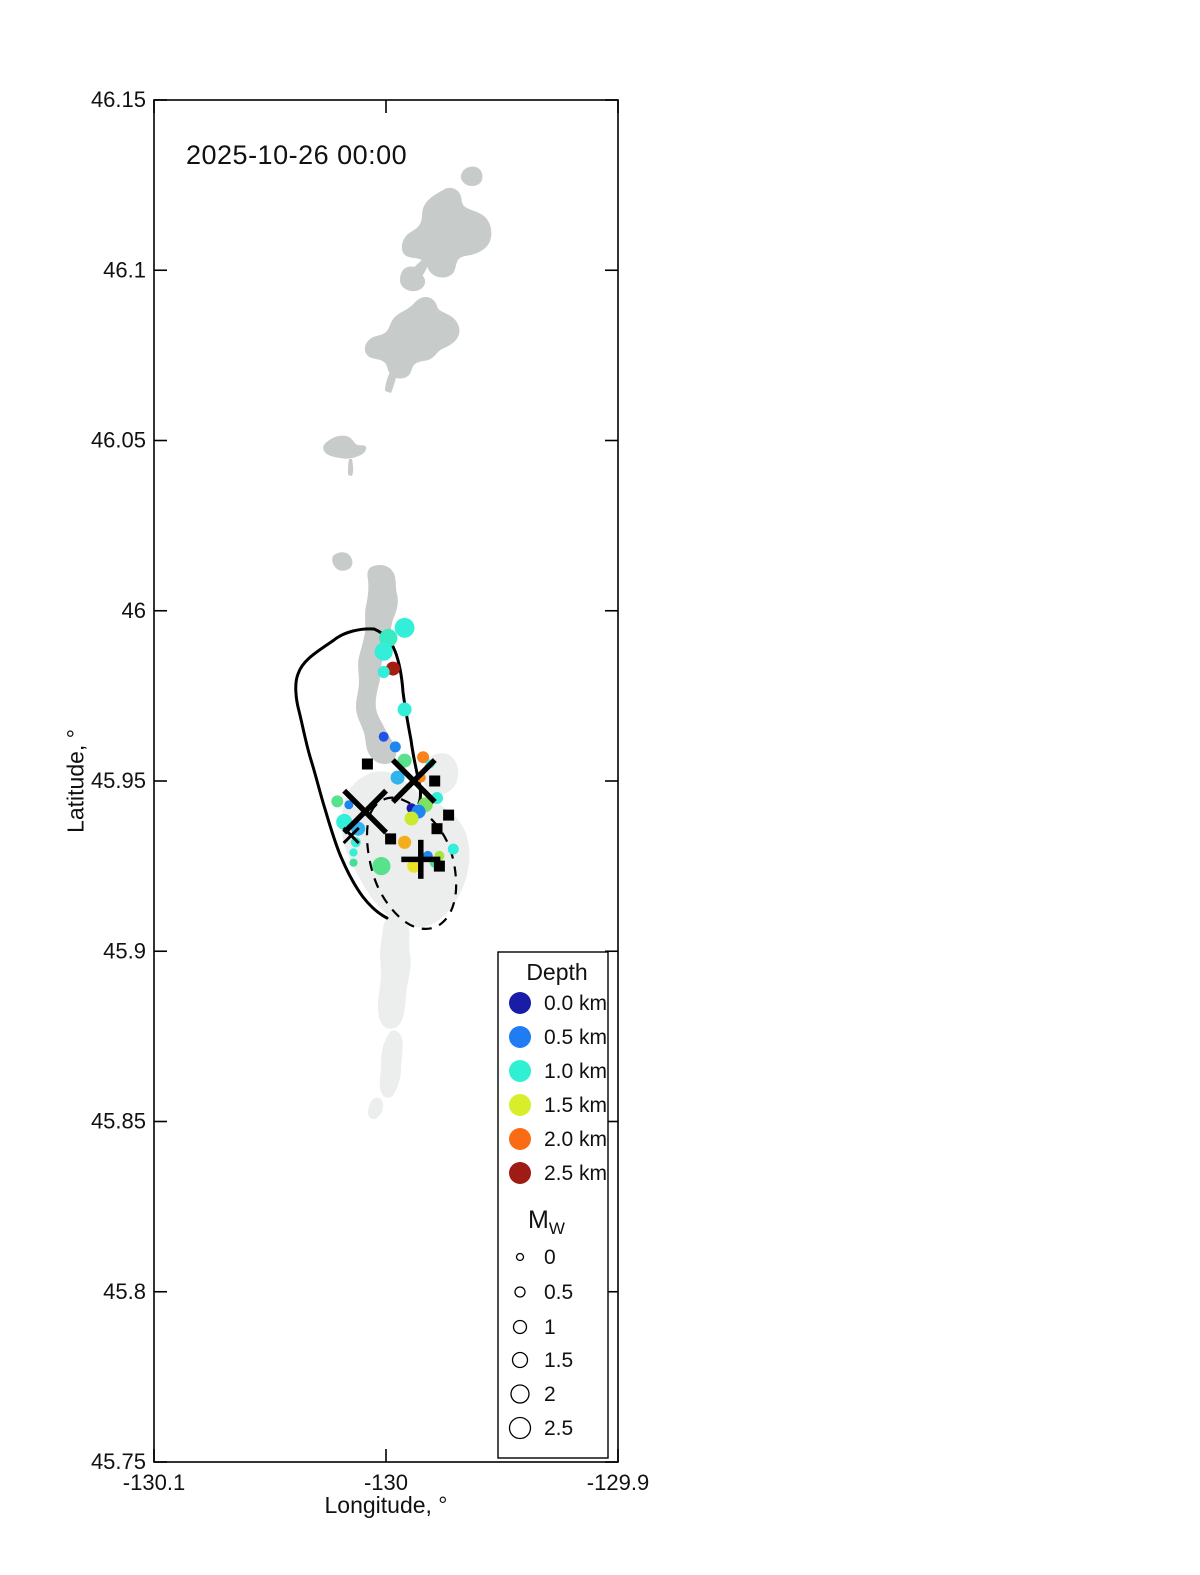  Describe the element at coordinates (118, 1461) in the screenshot. I see `y-tick-label: 45.75` at that location.